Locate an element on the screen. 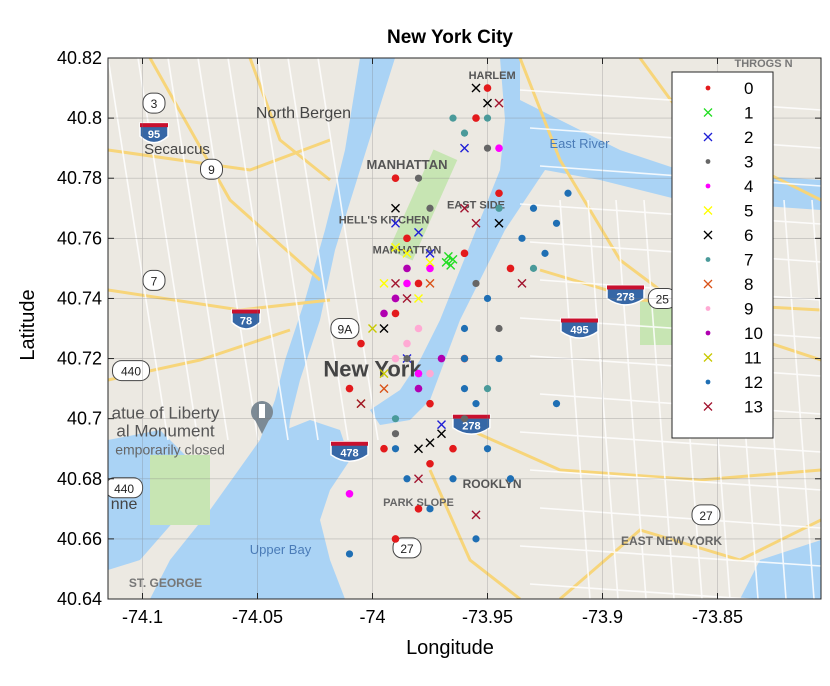 Image resolution: width=830 pixels, height=686 pixels. legend-entry: 7 is located at coordinates (729, 260).